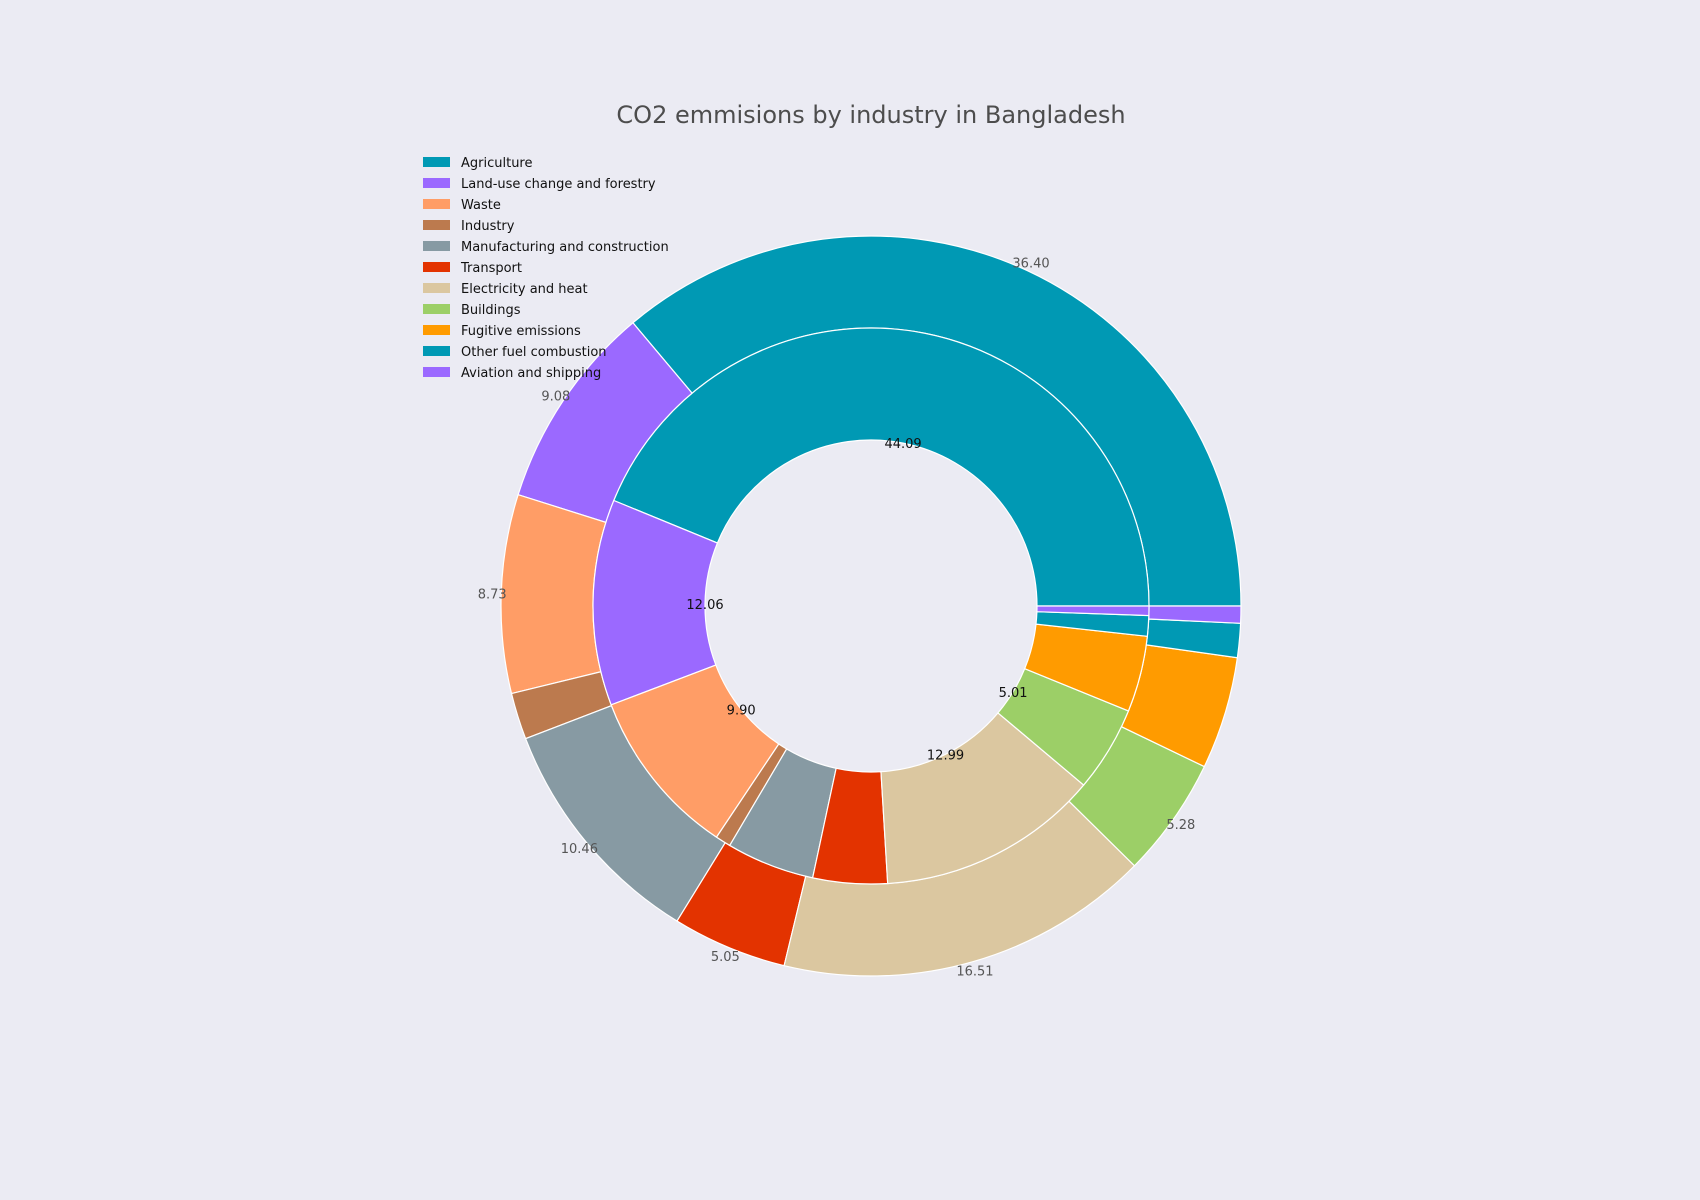 Image resolution: width=1700 pixels, height=1200 pixels. Describe the element at coordinates (491, 310) in the screenshot. I see `legend-label-buildings: Buildings` at that location.